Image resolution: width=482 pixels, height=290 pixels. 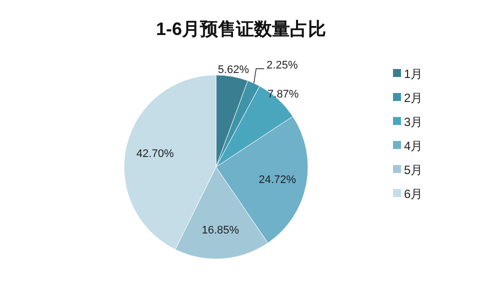 I want to click on data-label: 16.85%, so click(x=221, y=230).